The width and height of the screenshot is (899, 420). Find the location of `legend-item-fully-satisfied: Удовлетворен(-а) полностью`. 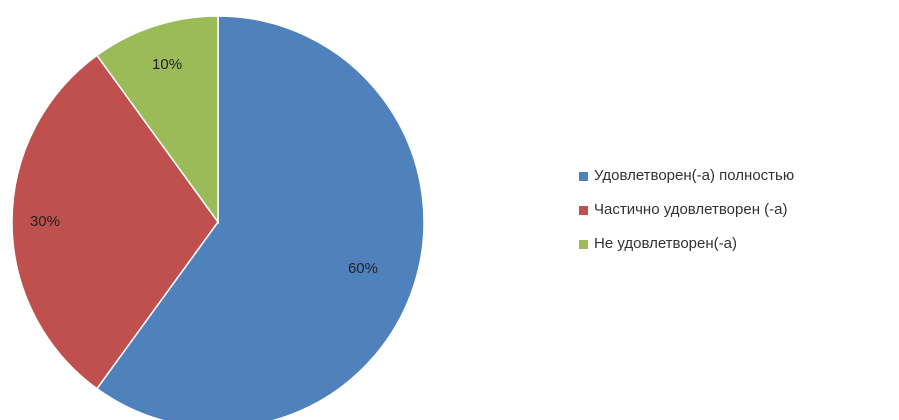

legend-item-fully-satisfied: Удовлетворен(-а) полностью is located at coordinates (737, 176).